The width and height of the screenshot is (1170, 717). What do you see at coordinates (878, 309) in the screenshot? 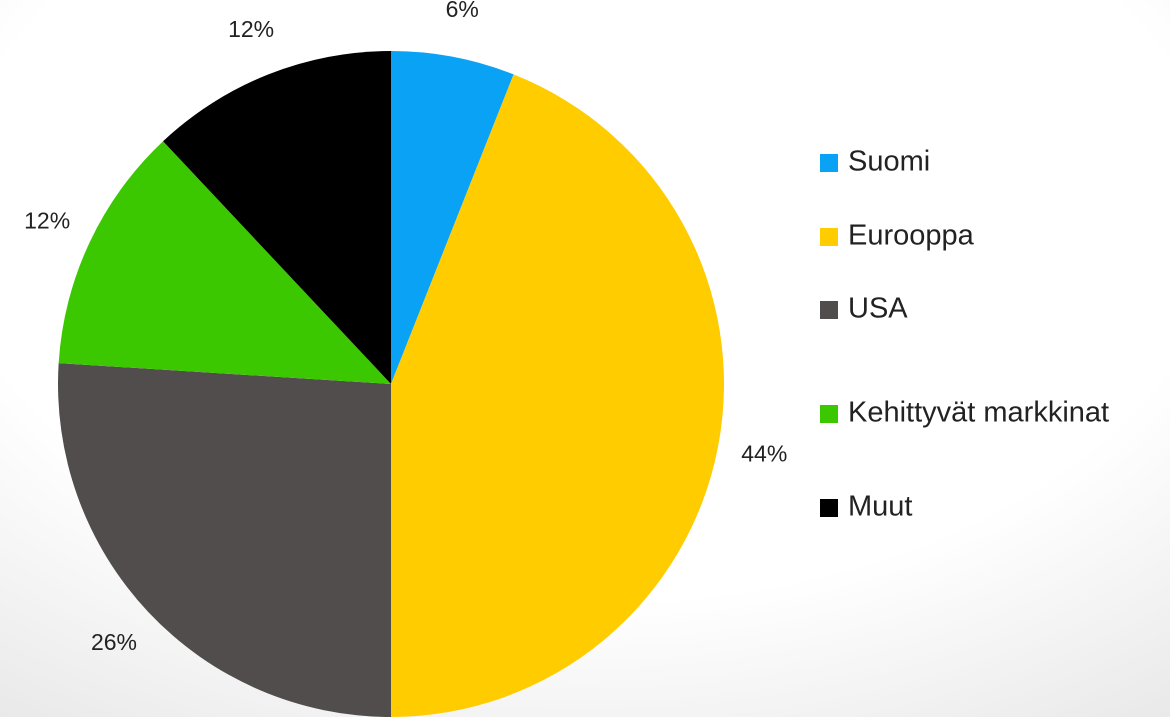
I see `legend-label: USA` at bounding box center [878, 309].